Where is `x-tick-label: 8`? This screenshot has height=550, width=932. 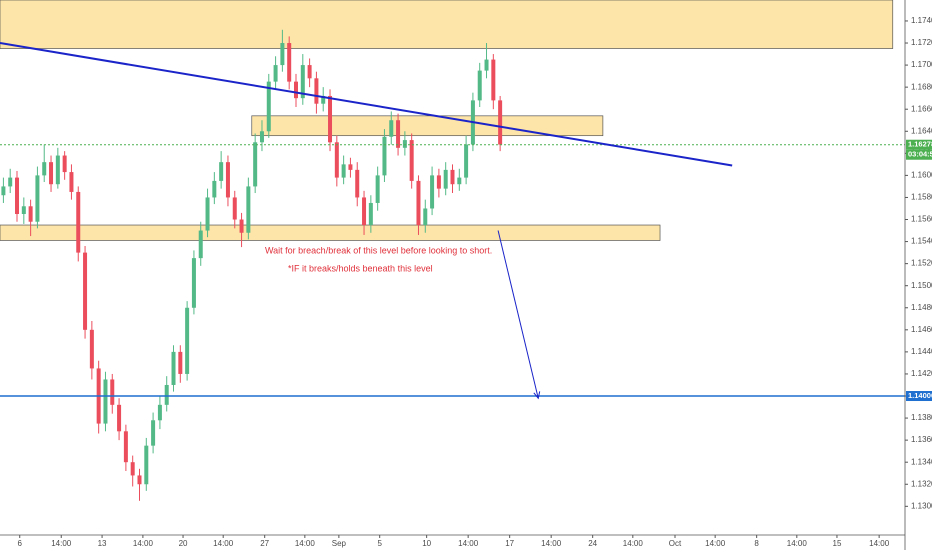
x-tick-label: 8 is located at coordinates (756, 543).